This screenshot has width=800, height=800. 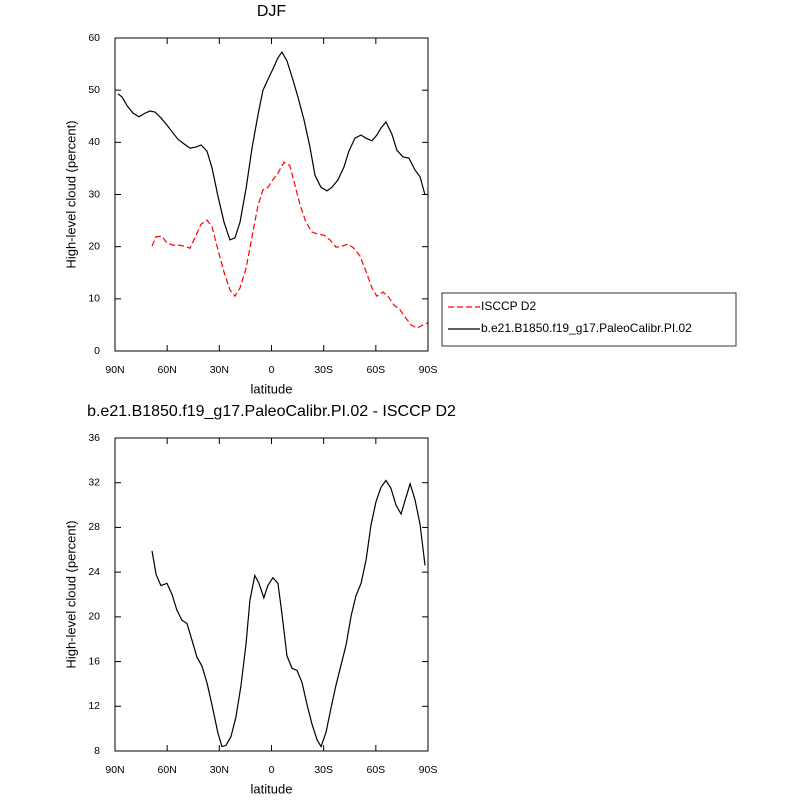 What do you see at coordinates (94, 142) in the screenshot?
I see `y-tick-label: 40` at bounding box center [94, 142].